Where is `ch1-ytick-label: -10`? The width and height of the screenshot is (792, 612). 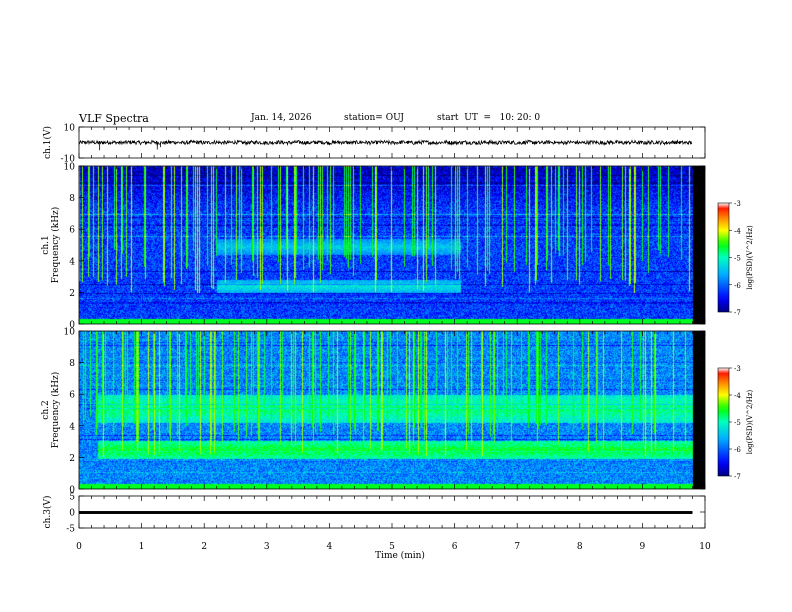
ch1-ytick-label: -10 is located at coordinates (68, 160).